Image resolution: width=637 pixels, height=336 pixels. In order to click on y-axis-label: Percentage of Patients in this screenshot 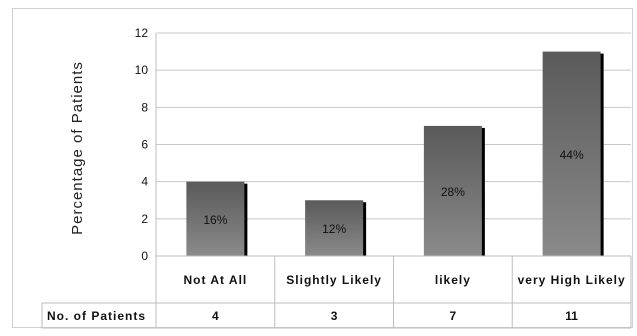, I will do `click(77, 148)`.